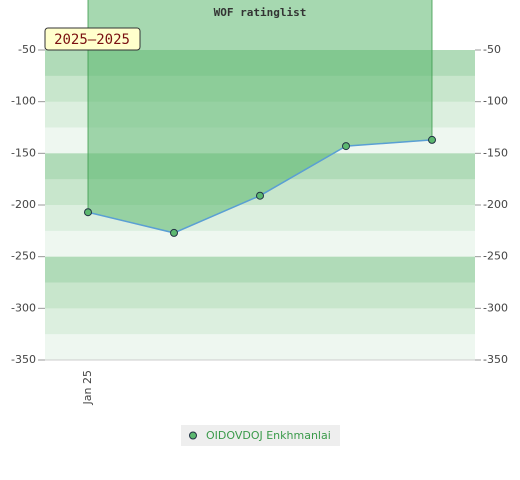 This screenshot has height=480, width=520. What do you see at coordinates (260, 12) in the screenshot?
I see `chart-title: WOF ratinglist` at bounding box center [260, 12].